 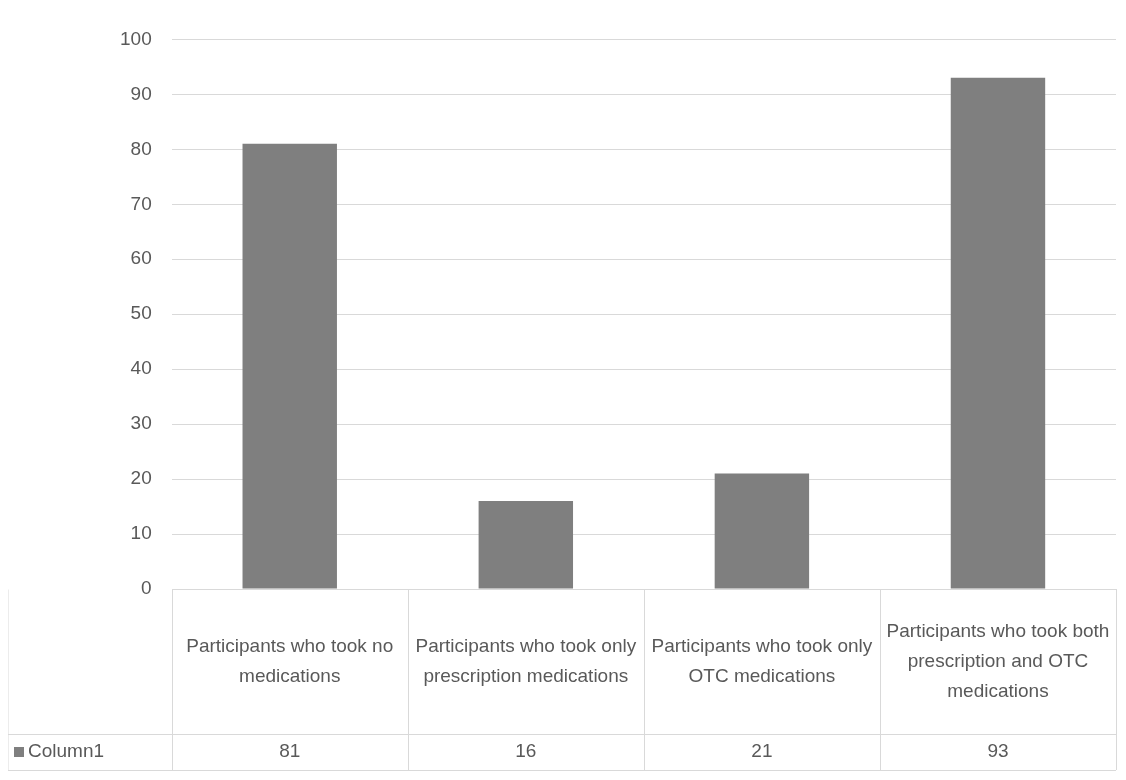 I want to click on y-tick-label: 40, so click(x=141, y=368).